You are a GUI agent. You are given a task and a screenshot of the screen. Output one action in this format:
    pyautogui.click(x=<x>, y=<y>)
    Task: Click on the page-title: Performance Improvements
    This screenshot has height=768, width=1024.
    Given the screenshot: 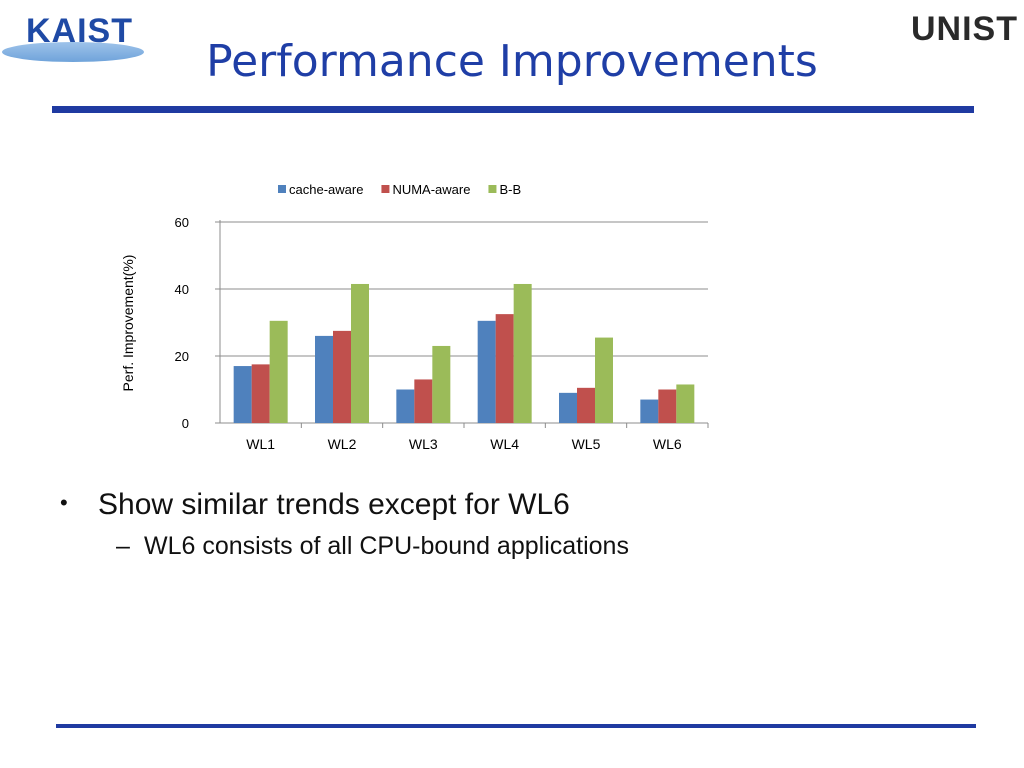 What is the action you would take?
    pyautogui.click(x=512, y=61)
    